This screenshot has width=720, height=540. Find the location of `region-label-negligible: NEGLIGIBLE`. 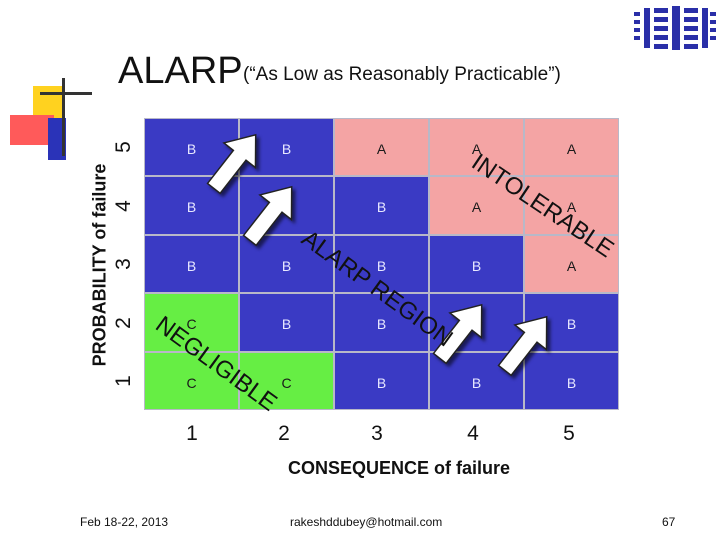

region-label-negligible: NEGLIGIBLE is located at coordinates (215, 364).